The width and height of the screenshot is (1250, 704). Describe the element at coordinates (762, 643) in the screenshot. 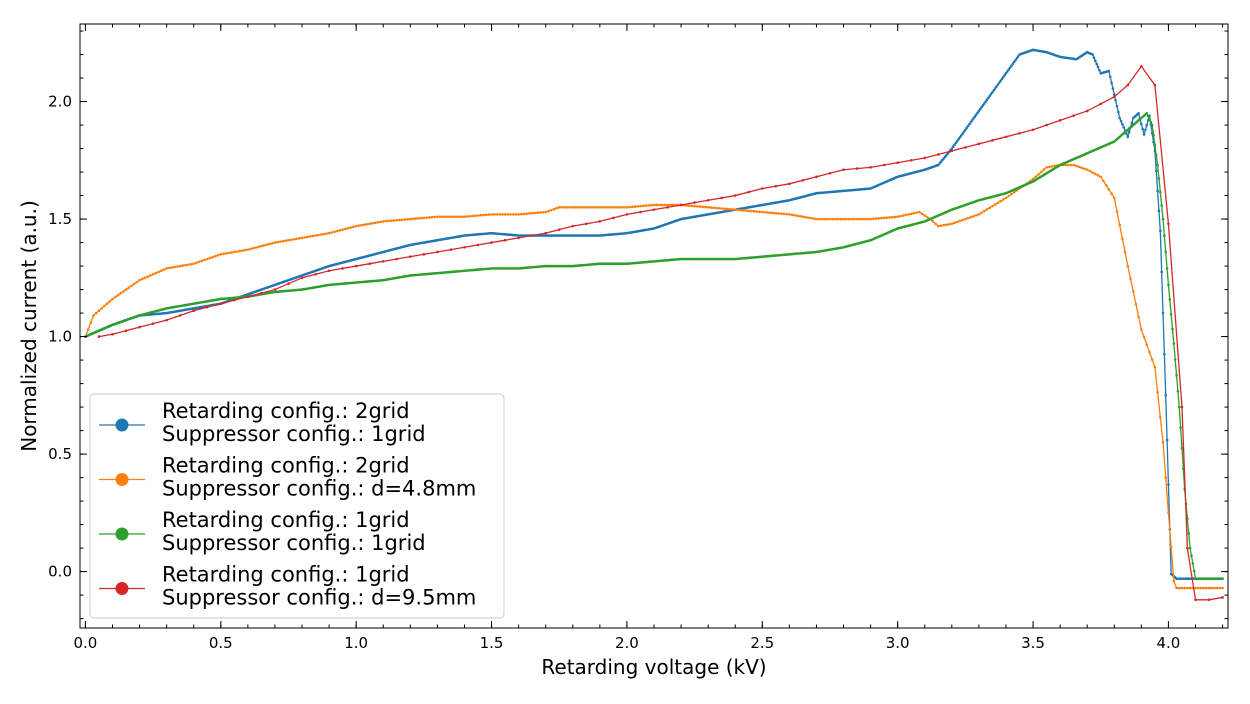

I see `x-tick-label: 2.5` at that location.